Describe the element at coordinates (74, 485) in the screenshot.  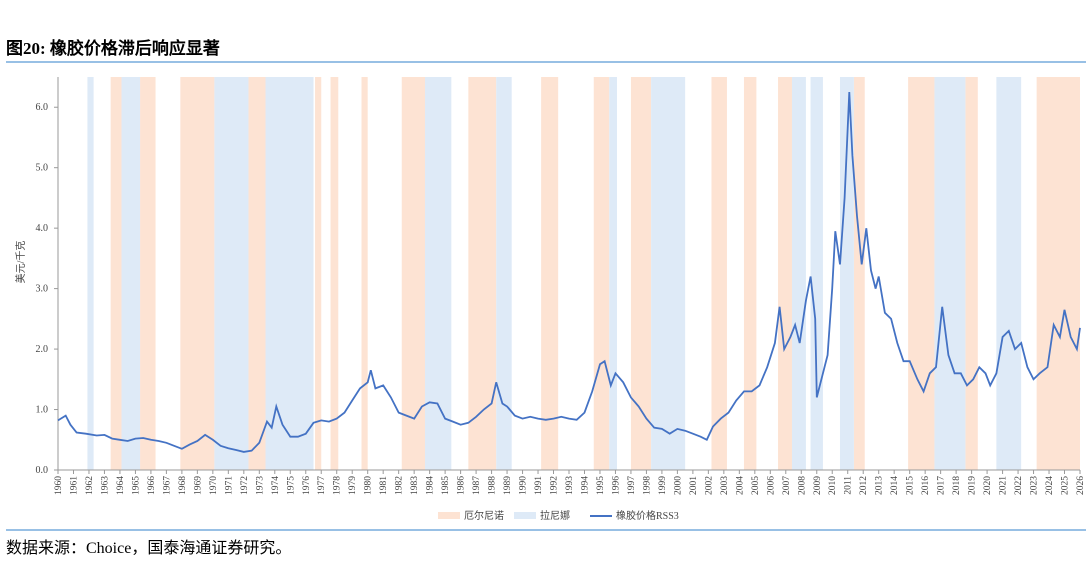
I see `x-tick-label: 1961` at that location.